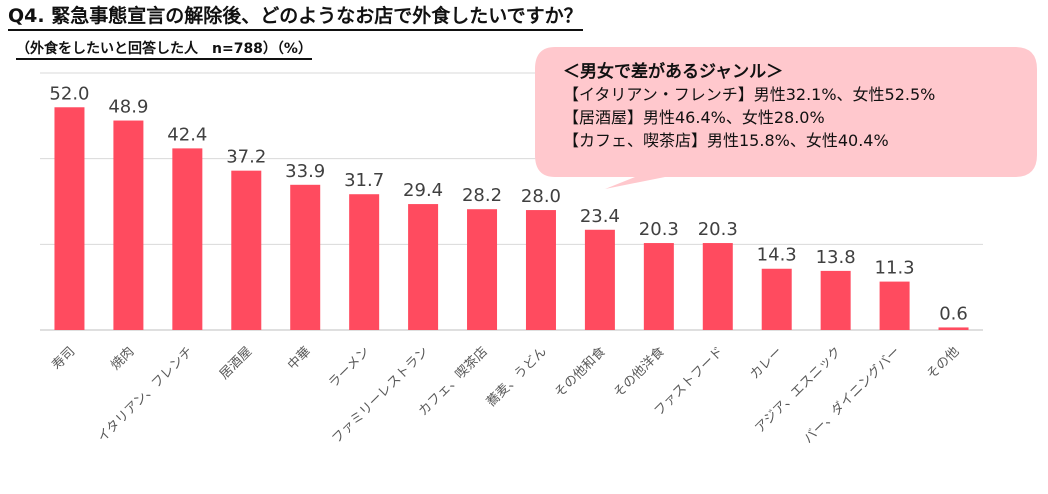 The height and width of the screenshot is (494, 1048). Describe the element at coordinates (349, 367) in the screenshot. I see `category-label-5: ラーメン` at that location.